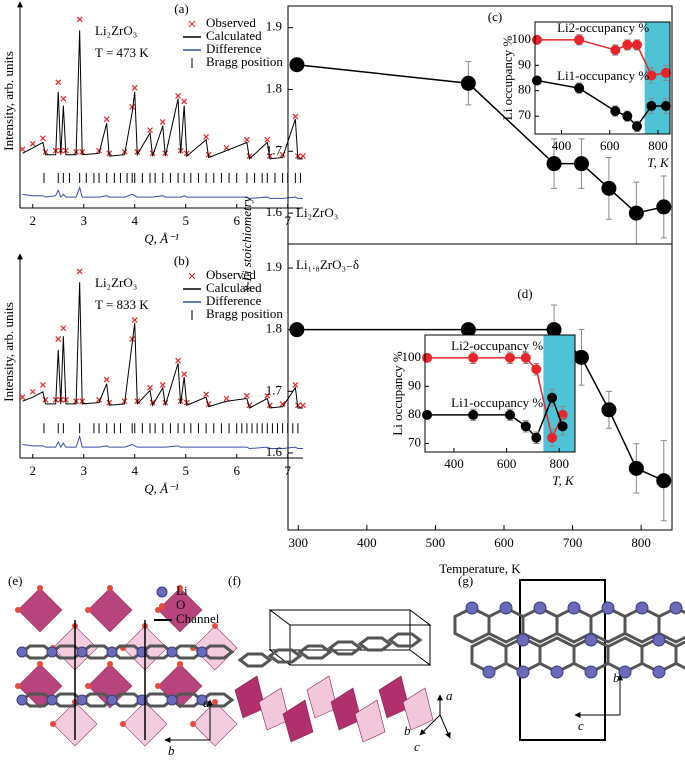 This screenshot has width=685, height=761. Describe the element at coordinates (581, 725) in the screenshot. I see `axis-name: c` at that location.